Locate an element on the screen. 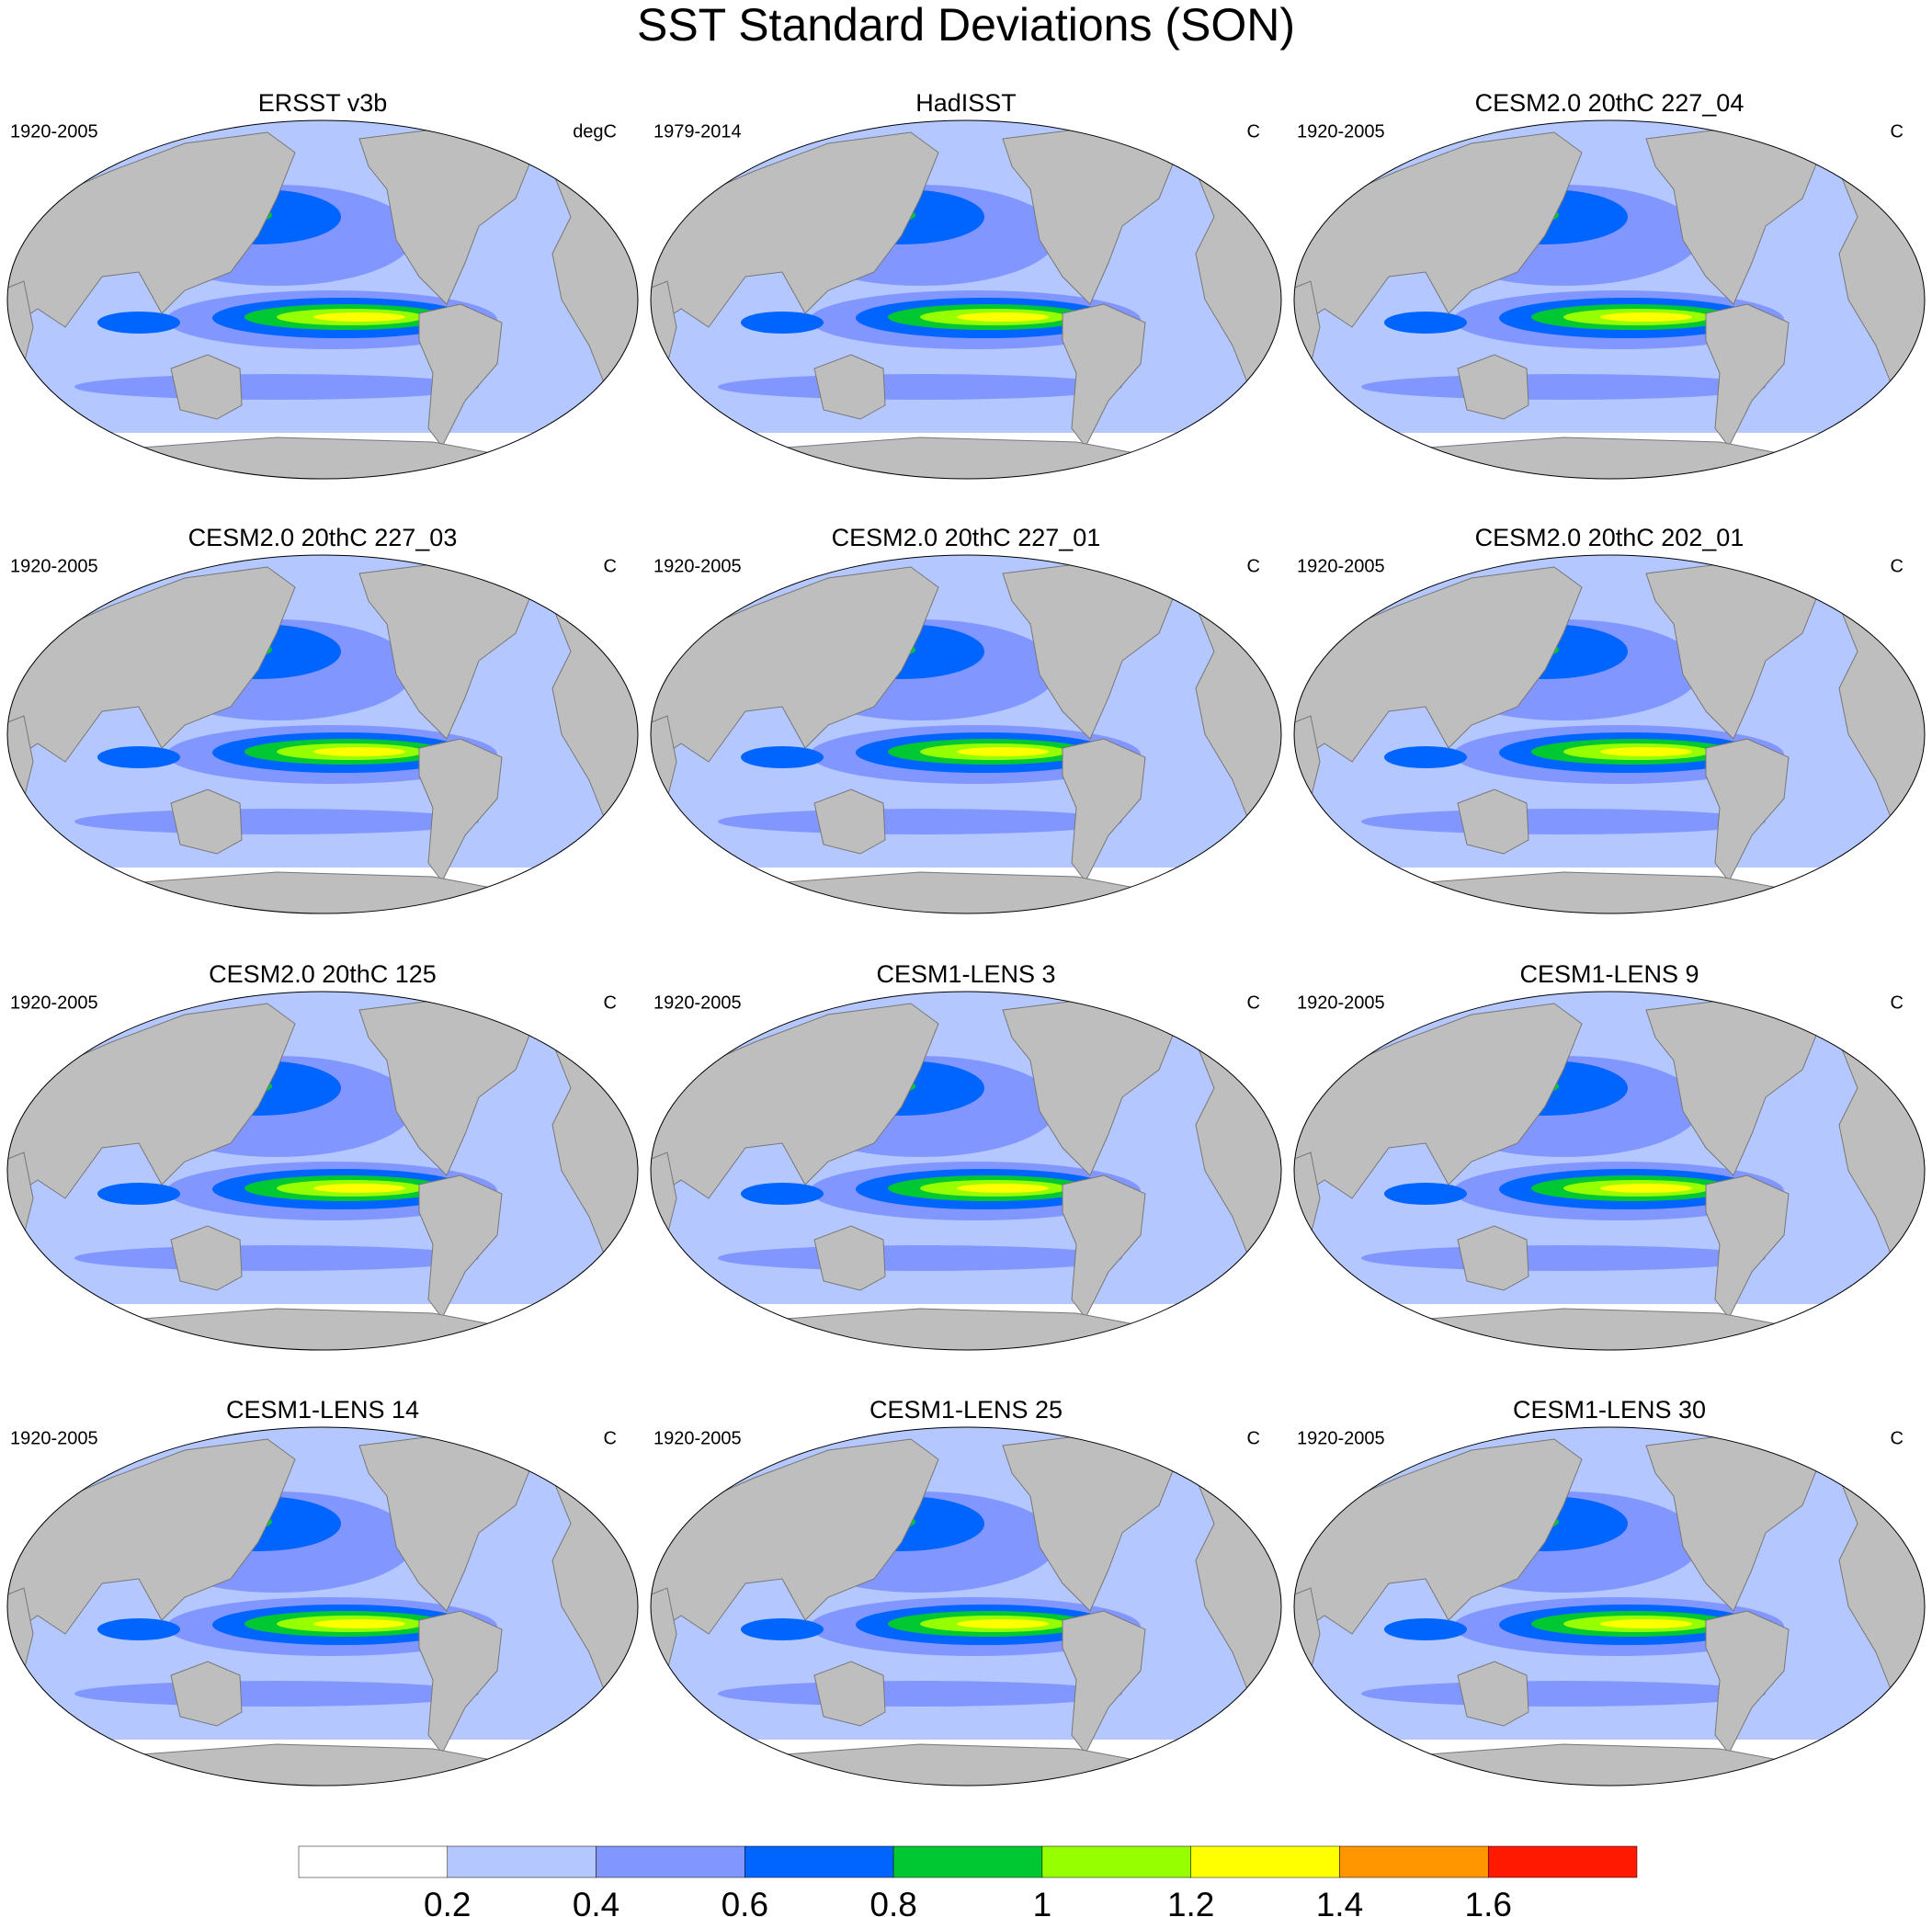 This screenshot has width=1932, height=1917. map-panel: CESM1-LENS 30 1920-2005 C is located at coordinates (1609, 1592).